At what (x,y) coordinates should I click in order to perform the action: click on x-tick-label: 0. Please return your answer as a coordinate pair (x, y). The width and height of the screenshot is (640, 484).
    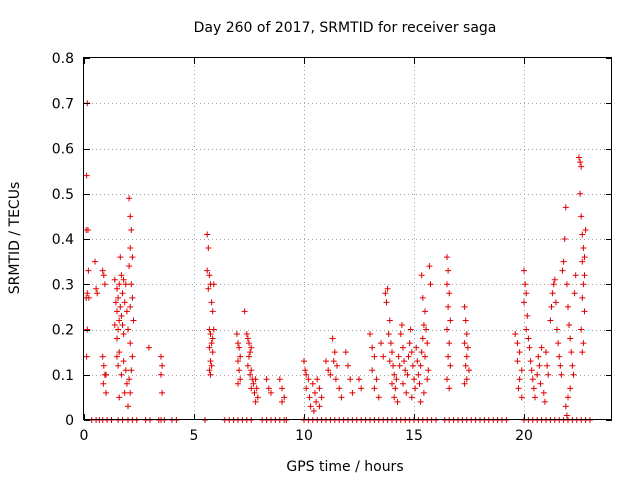
    Looking at the image, I should click on (84, 436).